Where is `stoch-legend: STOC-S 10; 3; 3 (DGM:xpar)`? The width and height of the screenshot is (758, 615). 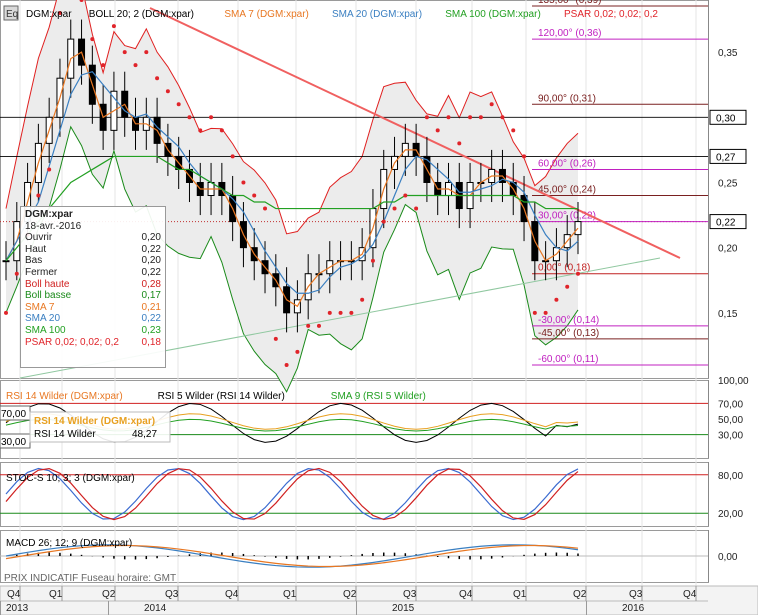 stoch-legend: STOC-S 10; 3; 3 (DGM:xpar) is located at coordinates (70, 478).